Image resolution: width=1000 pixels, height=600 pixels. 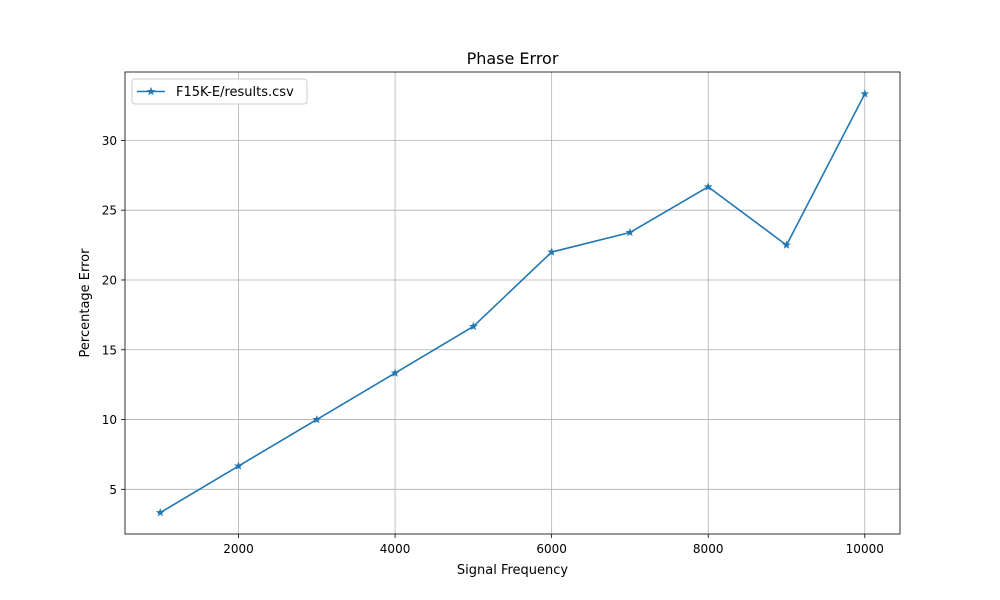 What do you see at coordinates (395, 549) in the screenshot?
I see `x-tick-label: 4000` at bounding box center [395, 549].